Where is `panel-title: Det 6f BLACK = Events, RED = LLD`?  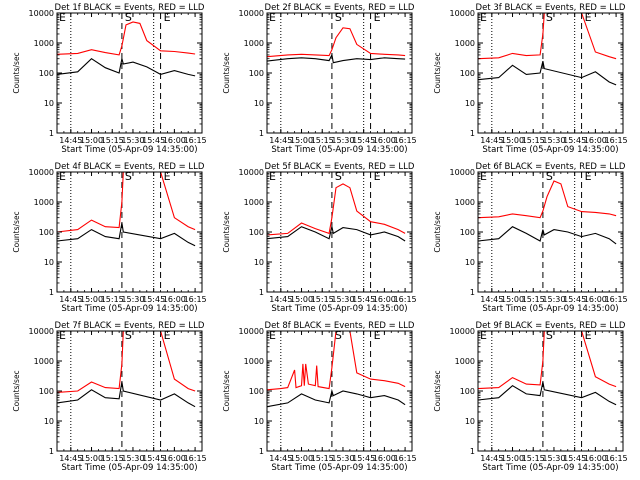
panel-title: Det 6f BLACK = Events, RED = LLD is located at coordinates (551, 167).